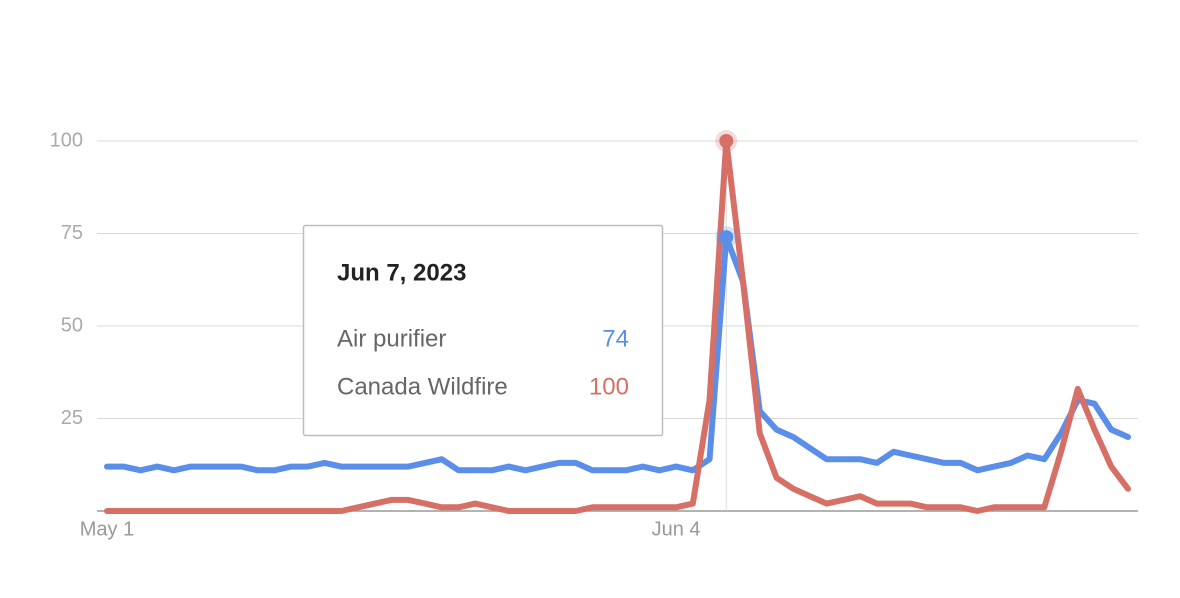  Describe the element at coordinates (66, 140) in the screenshot. I see `y-tick-label: 100` at that location.